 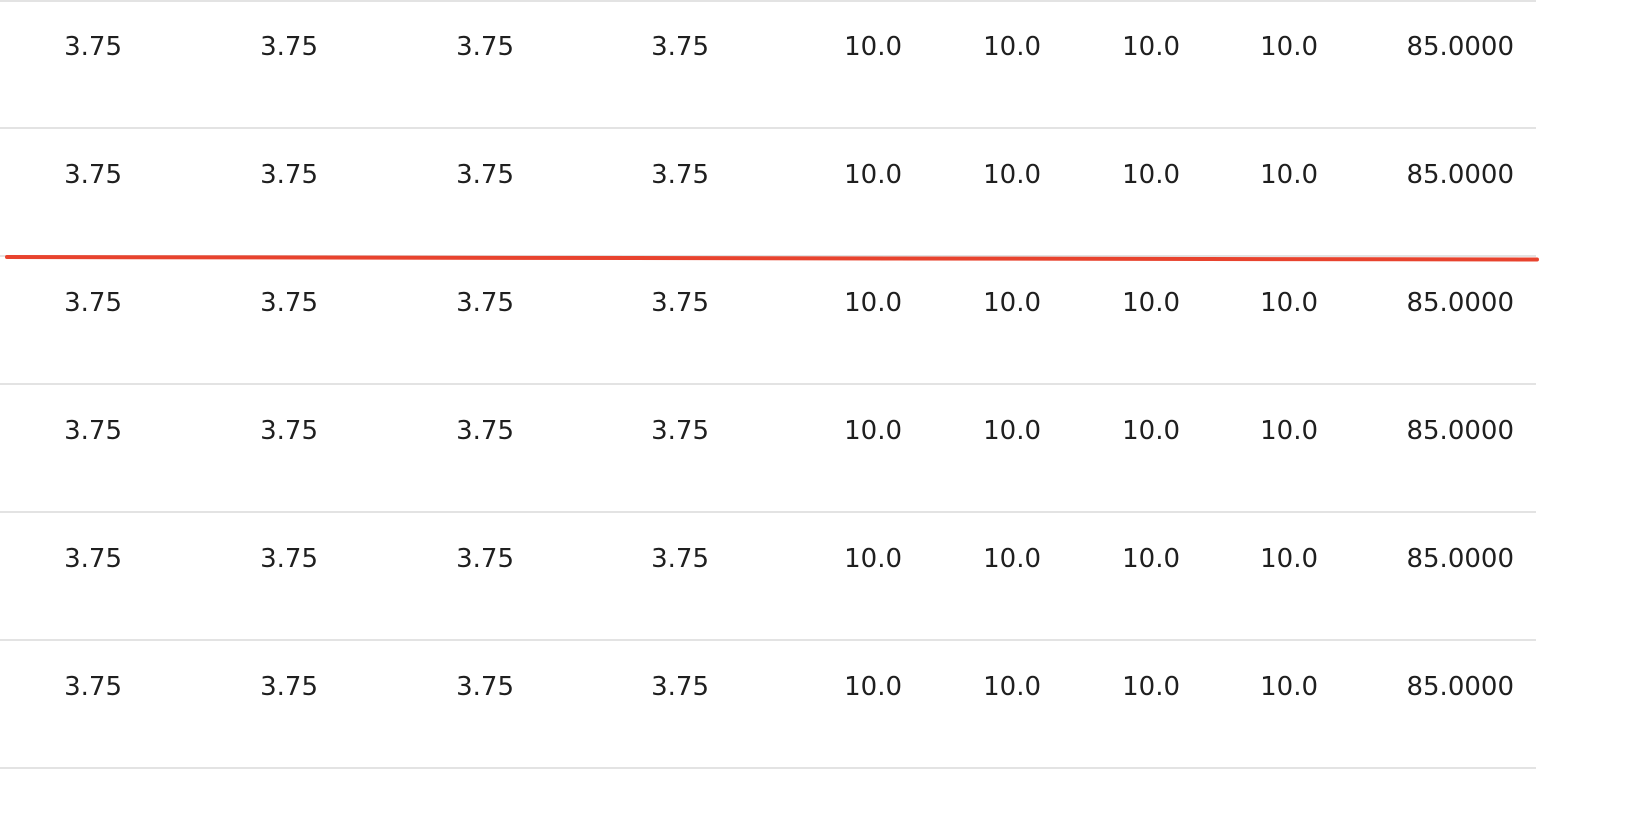 I want to click on drop-indicator-line, so click(x=772, y=258).